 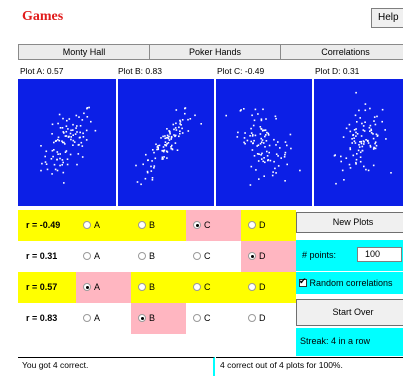 I want to click on tab-poker-hands: Poker Hands, so click(x=215, y=52).